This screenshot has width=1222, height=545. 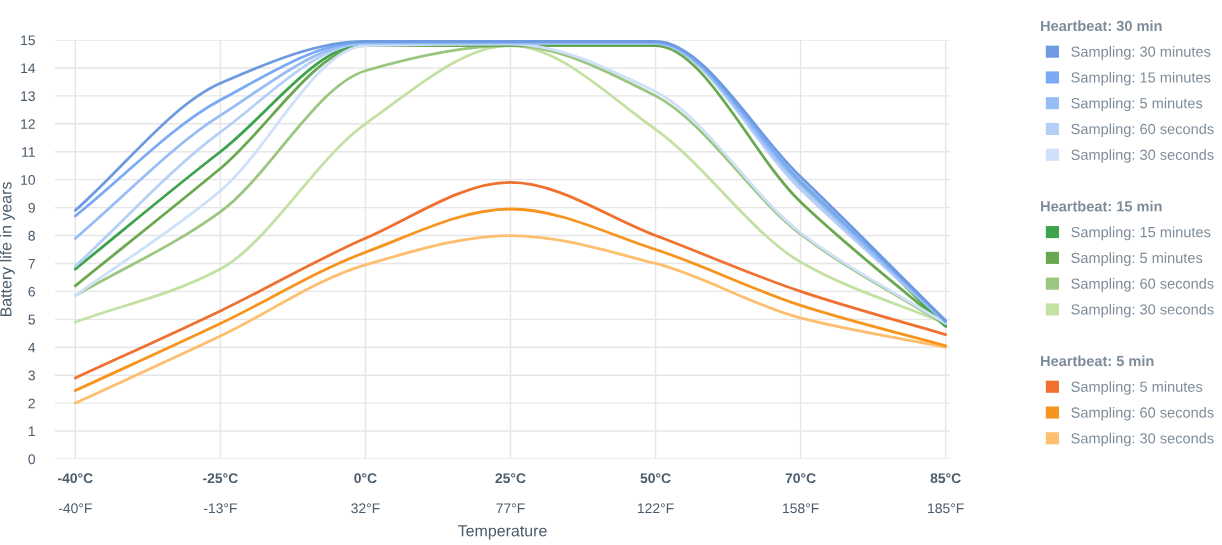 What do you see at coordinates (28, 40) in the screenshot?
I see `y-tick-label: 15` at bounding box center [28, 40].